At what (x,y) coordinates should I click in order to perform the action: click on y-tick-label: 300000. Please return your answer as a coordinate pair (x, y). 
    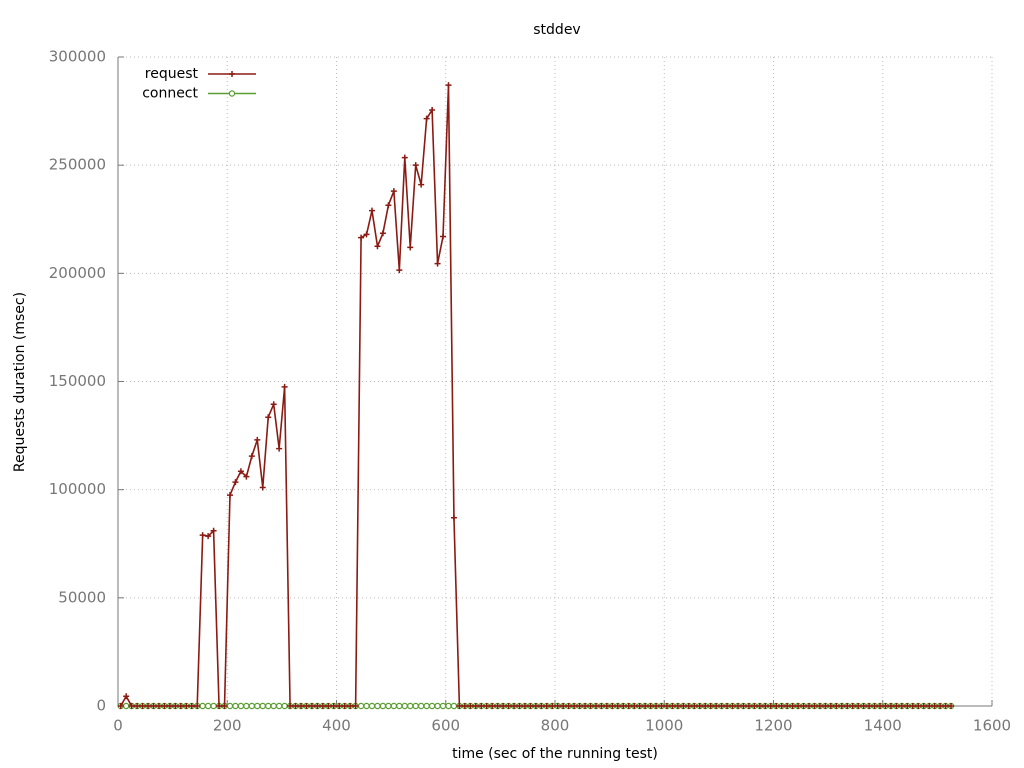
    Looking at the image, I should click on (77, 57).